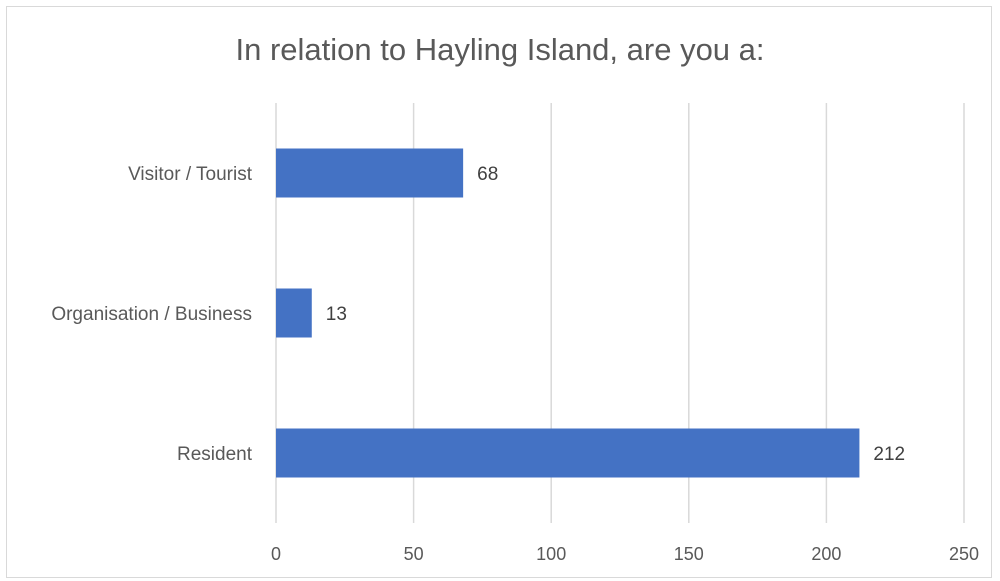 Image resolution: width=1000 pixels, height=581 pixels. I want to click on x-tick-label: 150, so click(689, 554).